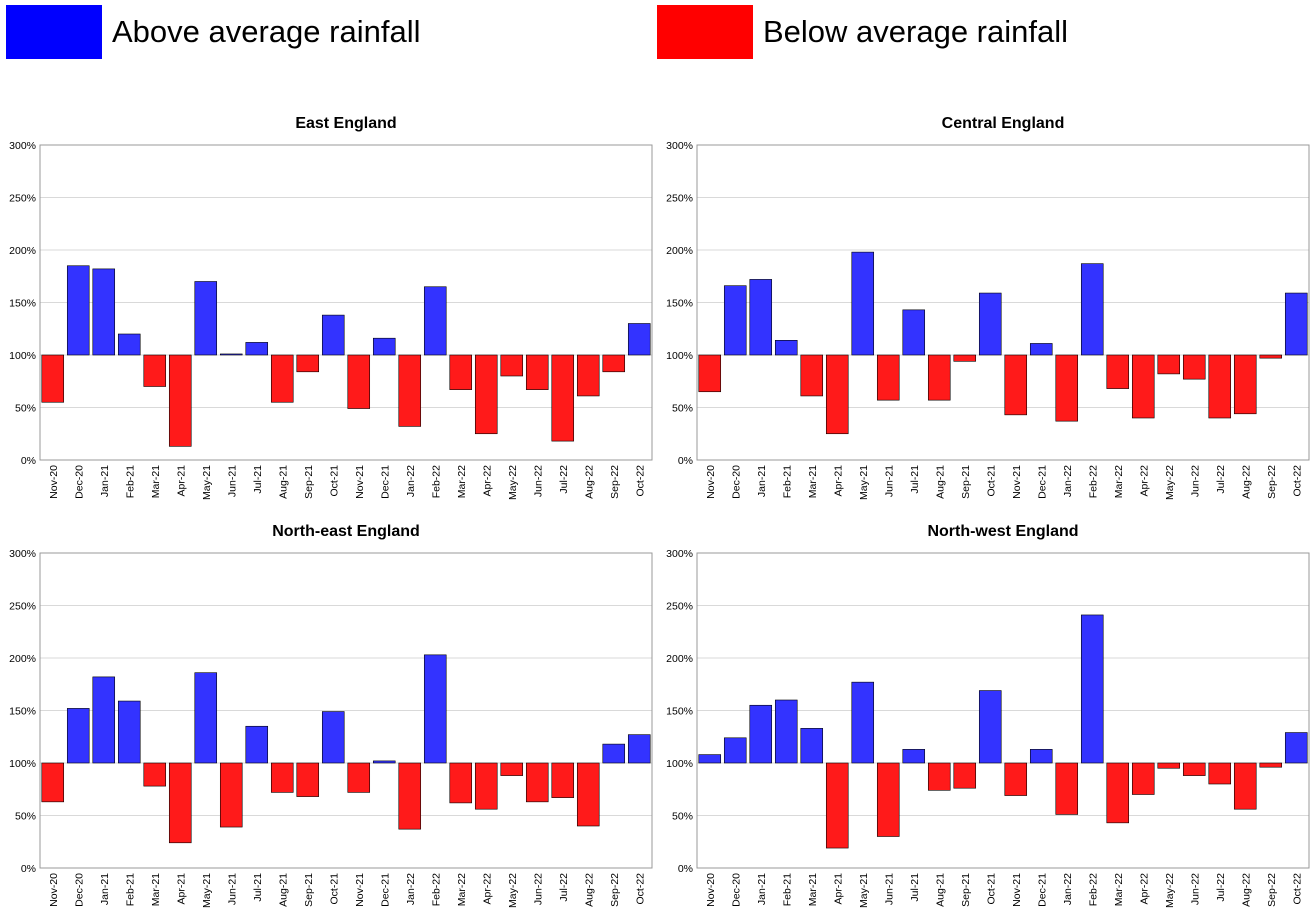  What do you see at coordinates (54, 482) in the screenshot?
I see `x-tick-label: Nov-20` at bounding box center [54, 482].